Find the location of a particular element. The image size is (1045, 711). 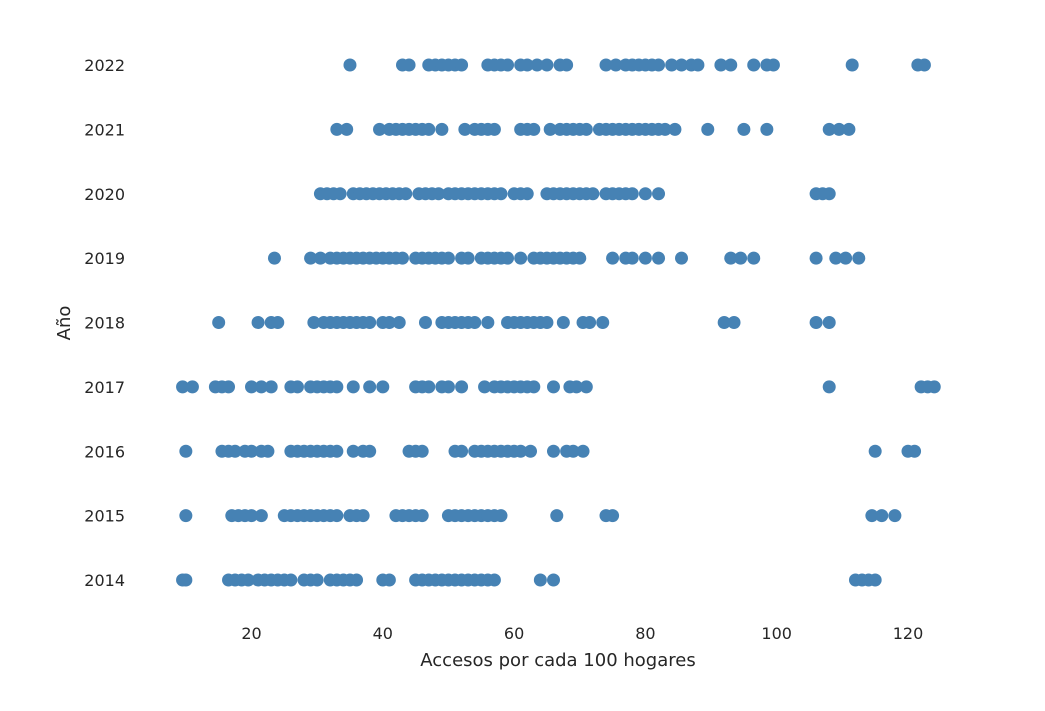

y-tick-label: 2022 is located at coordinates (104, 65).